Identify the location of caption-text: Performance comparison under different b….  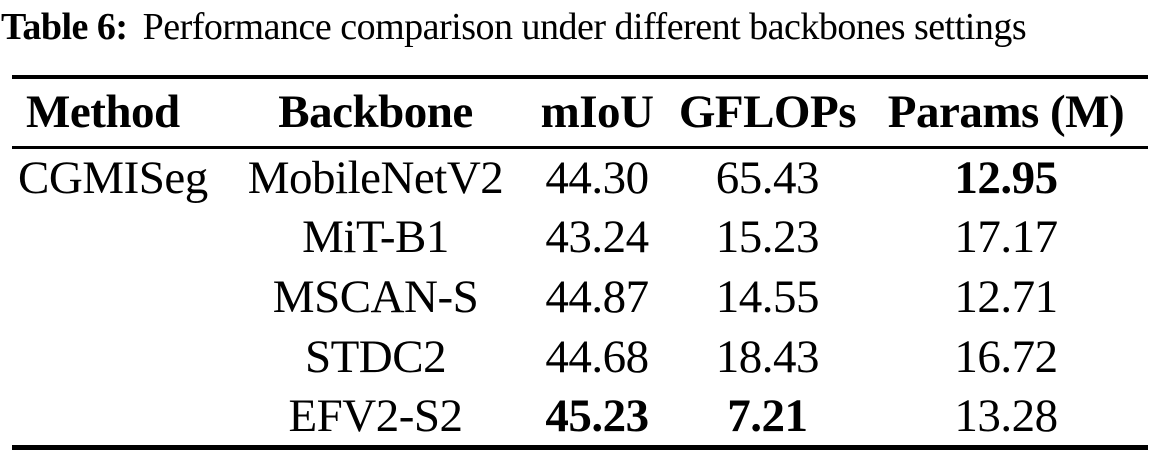
(584, 27).